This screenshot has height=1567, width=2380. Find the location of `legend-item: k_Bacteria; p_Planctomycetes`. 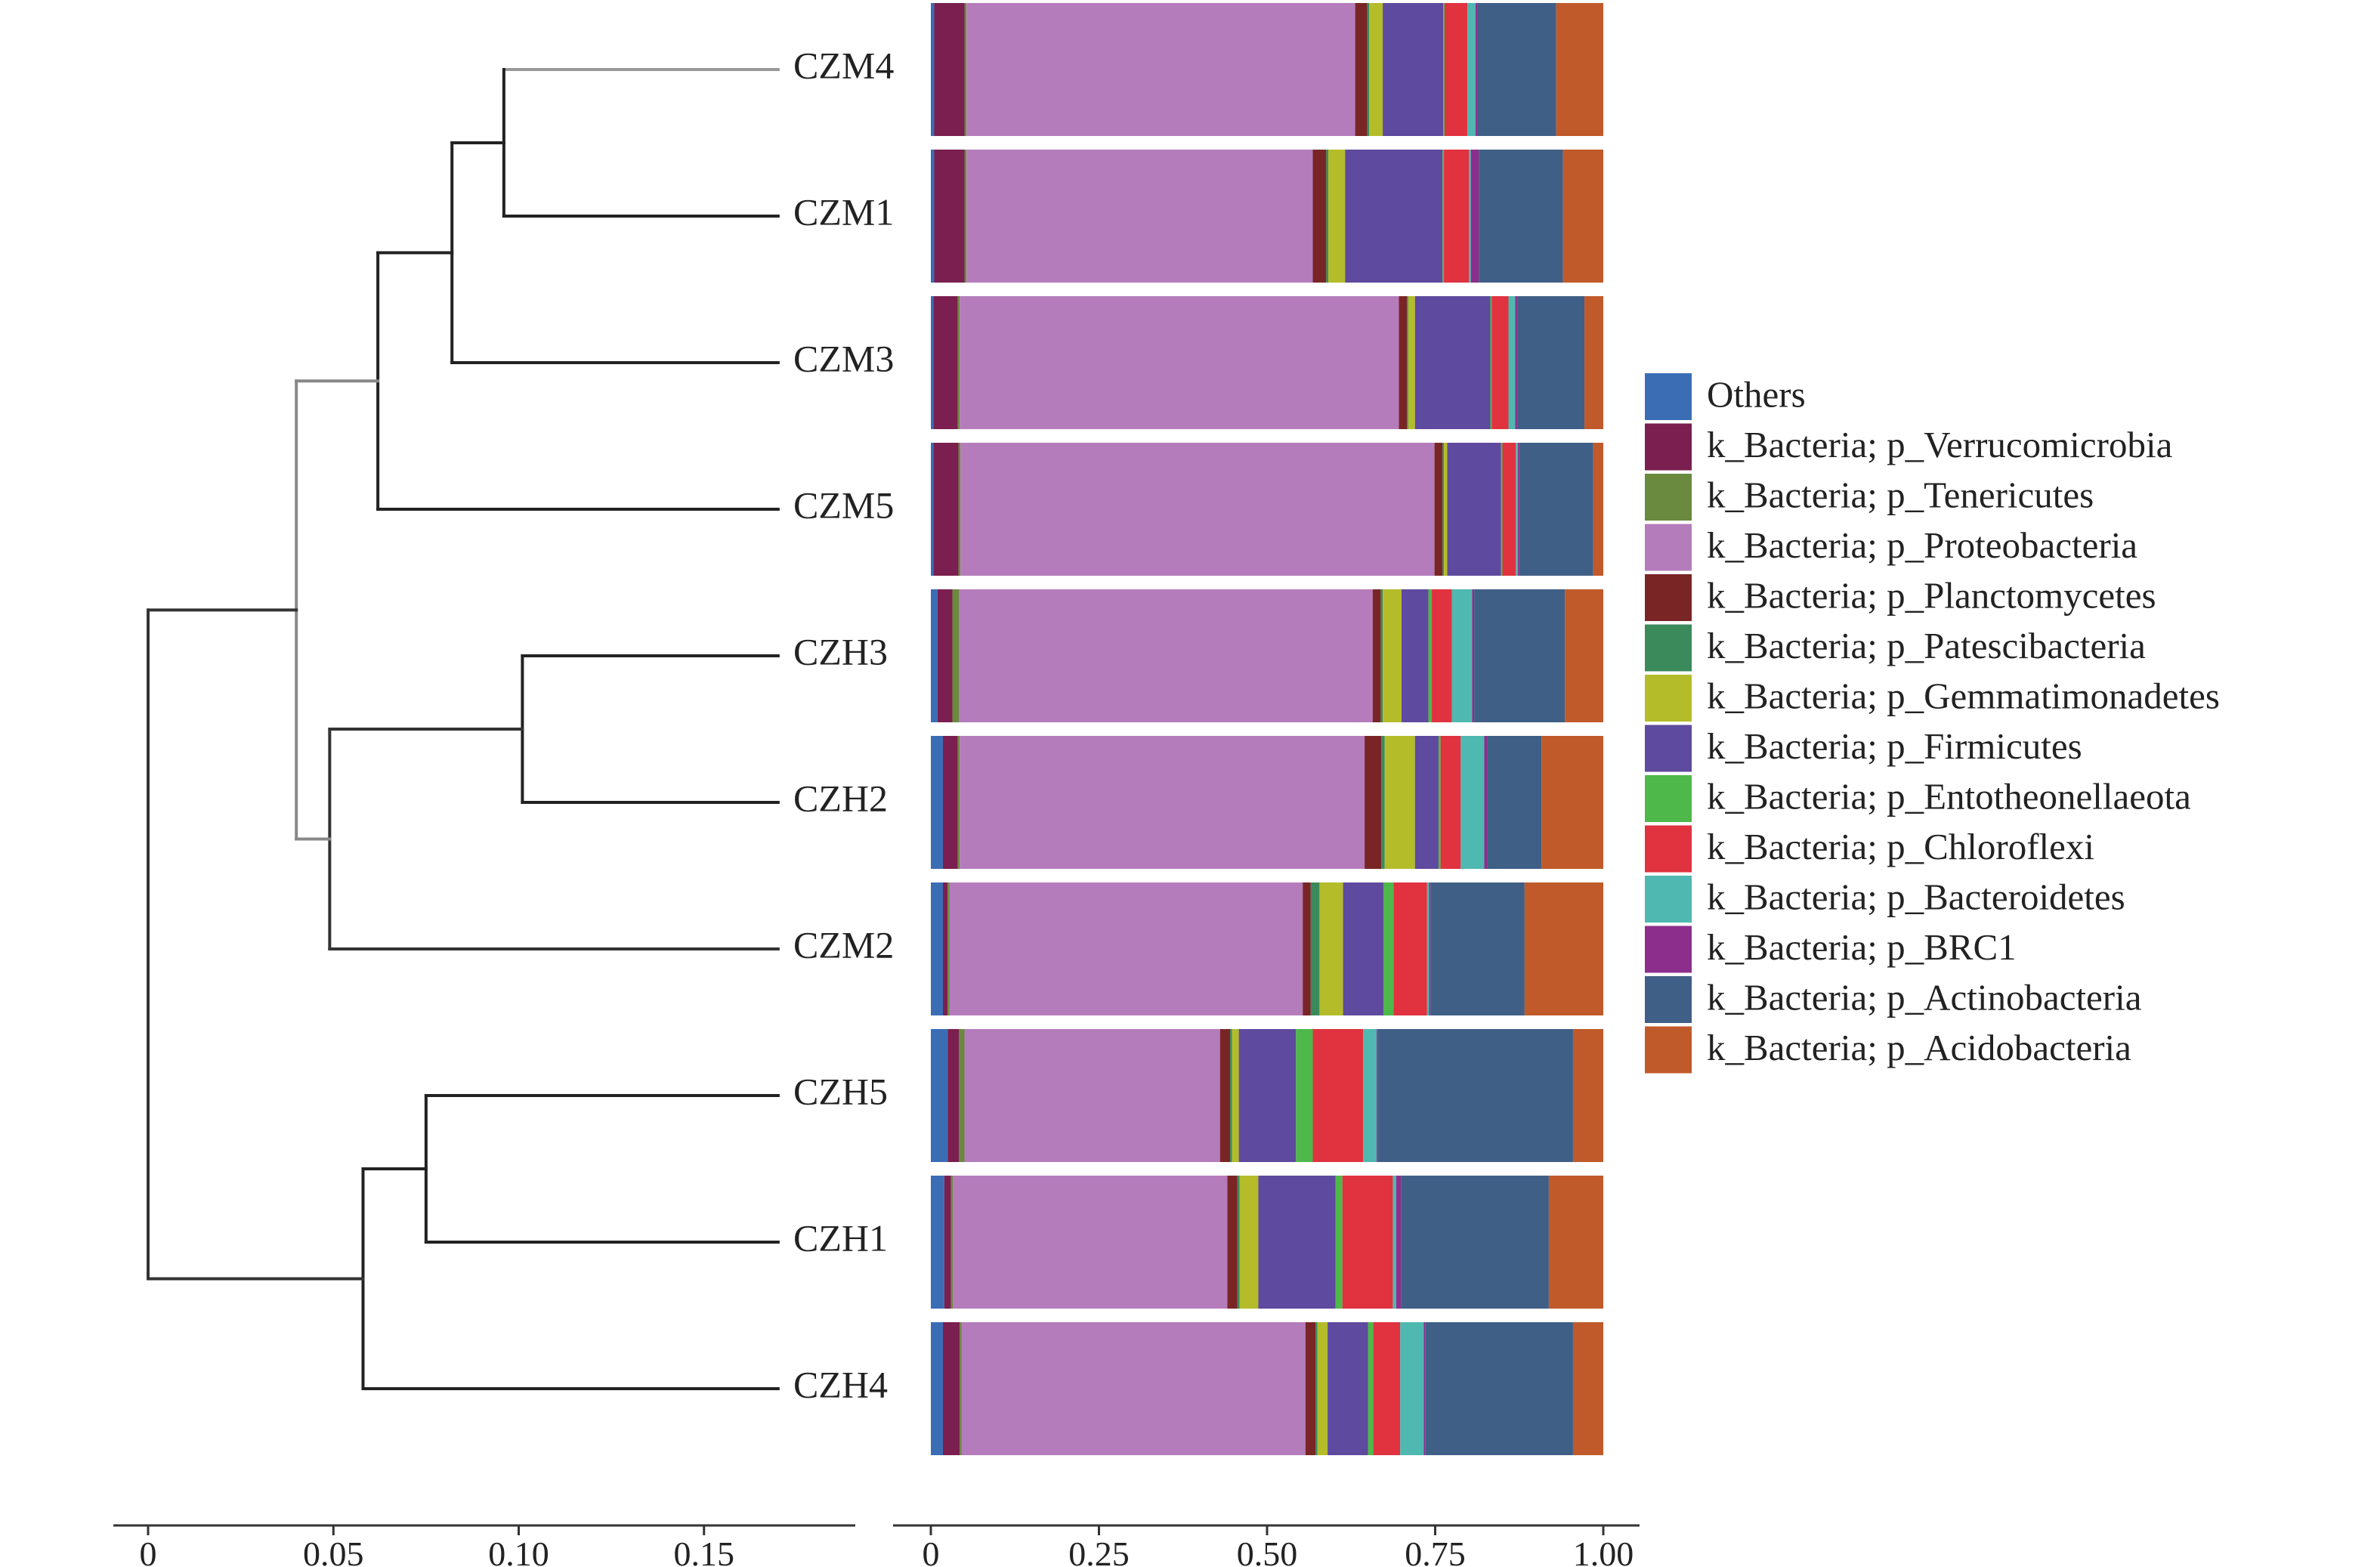

legend-item: k_Bacteria; p_Planctomycetes is located at coordinates (1900, 597).